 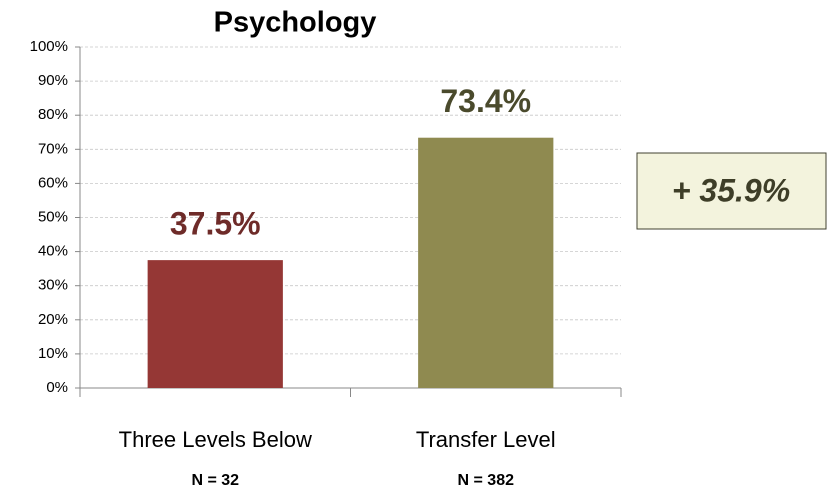 I want to click on y-tick-label: 10%, so click(x=53, y=353).